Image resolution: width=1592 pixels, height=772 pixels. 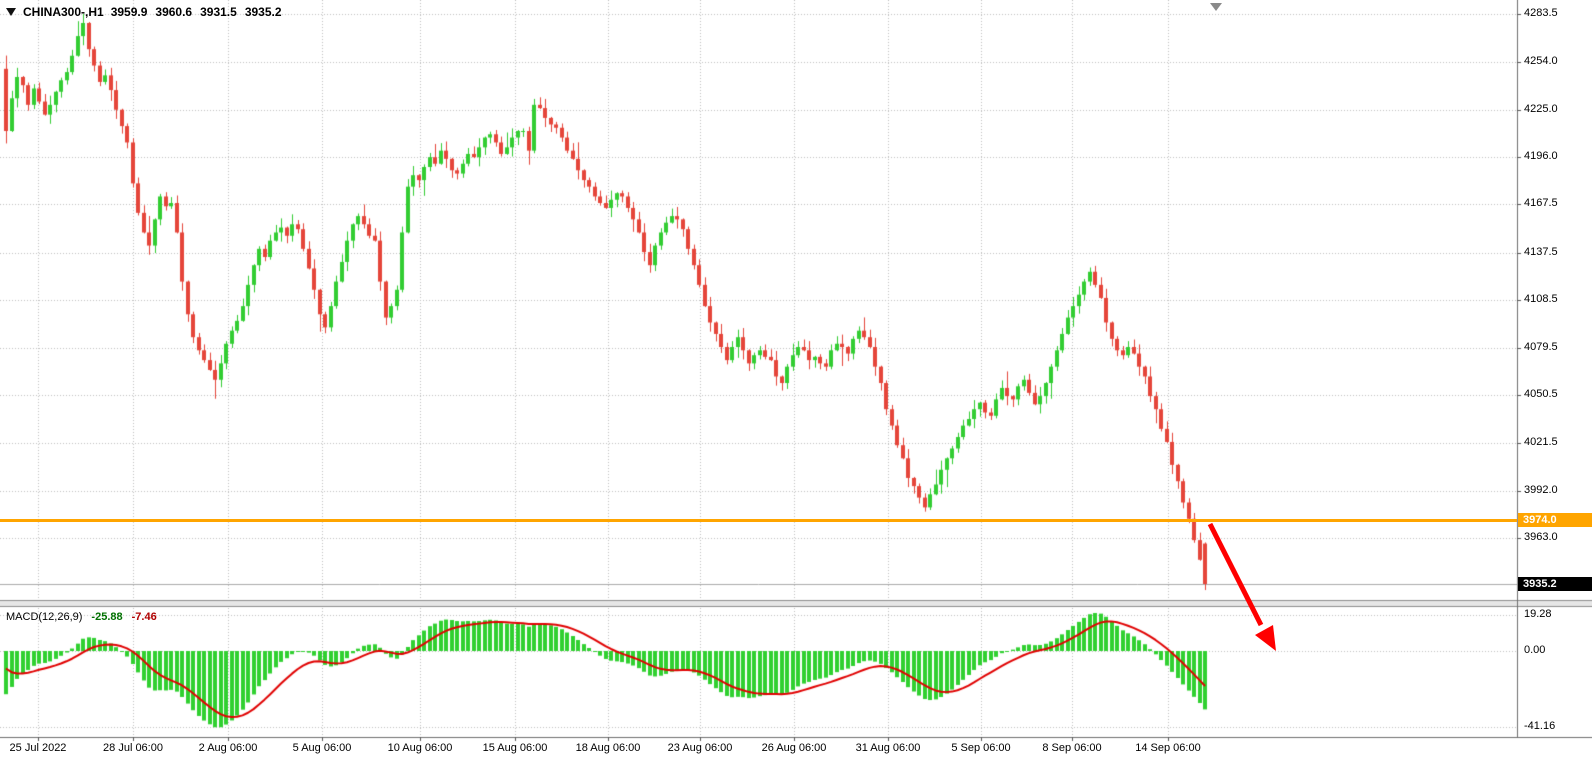 What do you see at coordinates (1541, 108) in the screenshot?
I see `price-axis-label: 4225.0` at bounding box center [1541, 108].